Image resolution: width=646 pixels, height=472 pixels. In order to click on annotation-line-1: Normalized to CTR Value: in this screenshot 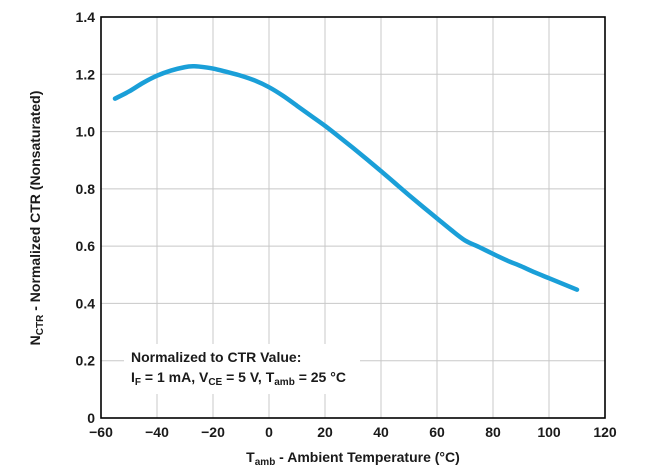, I will do `click(216, 357)`.